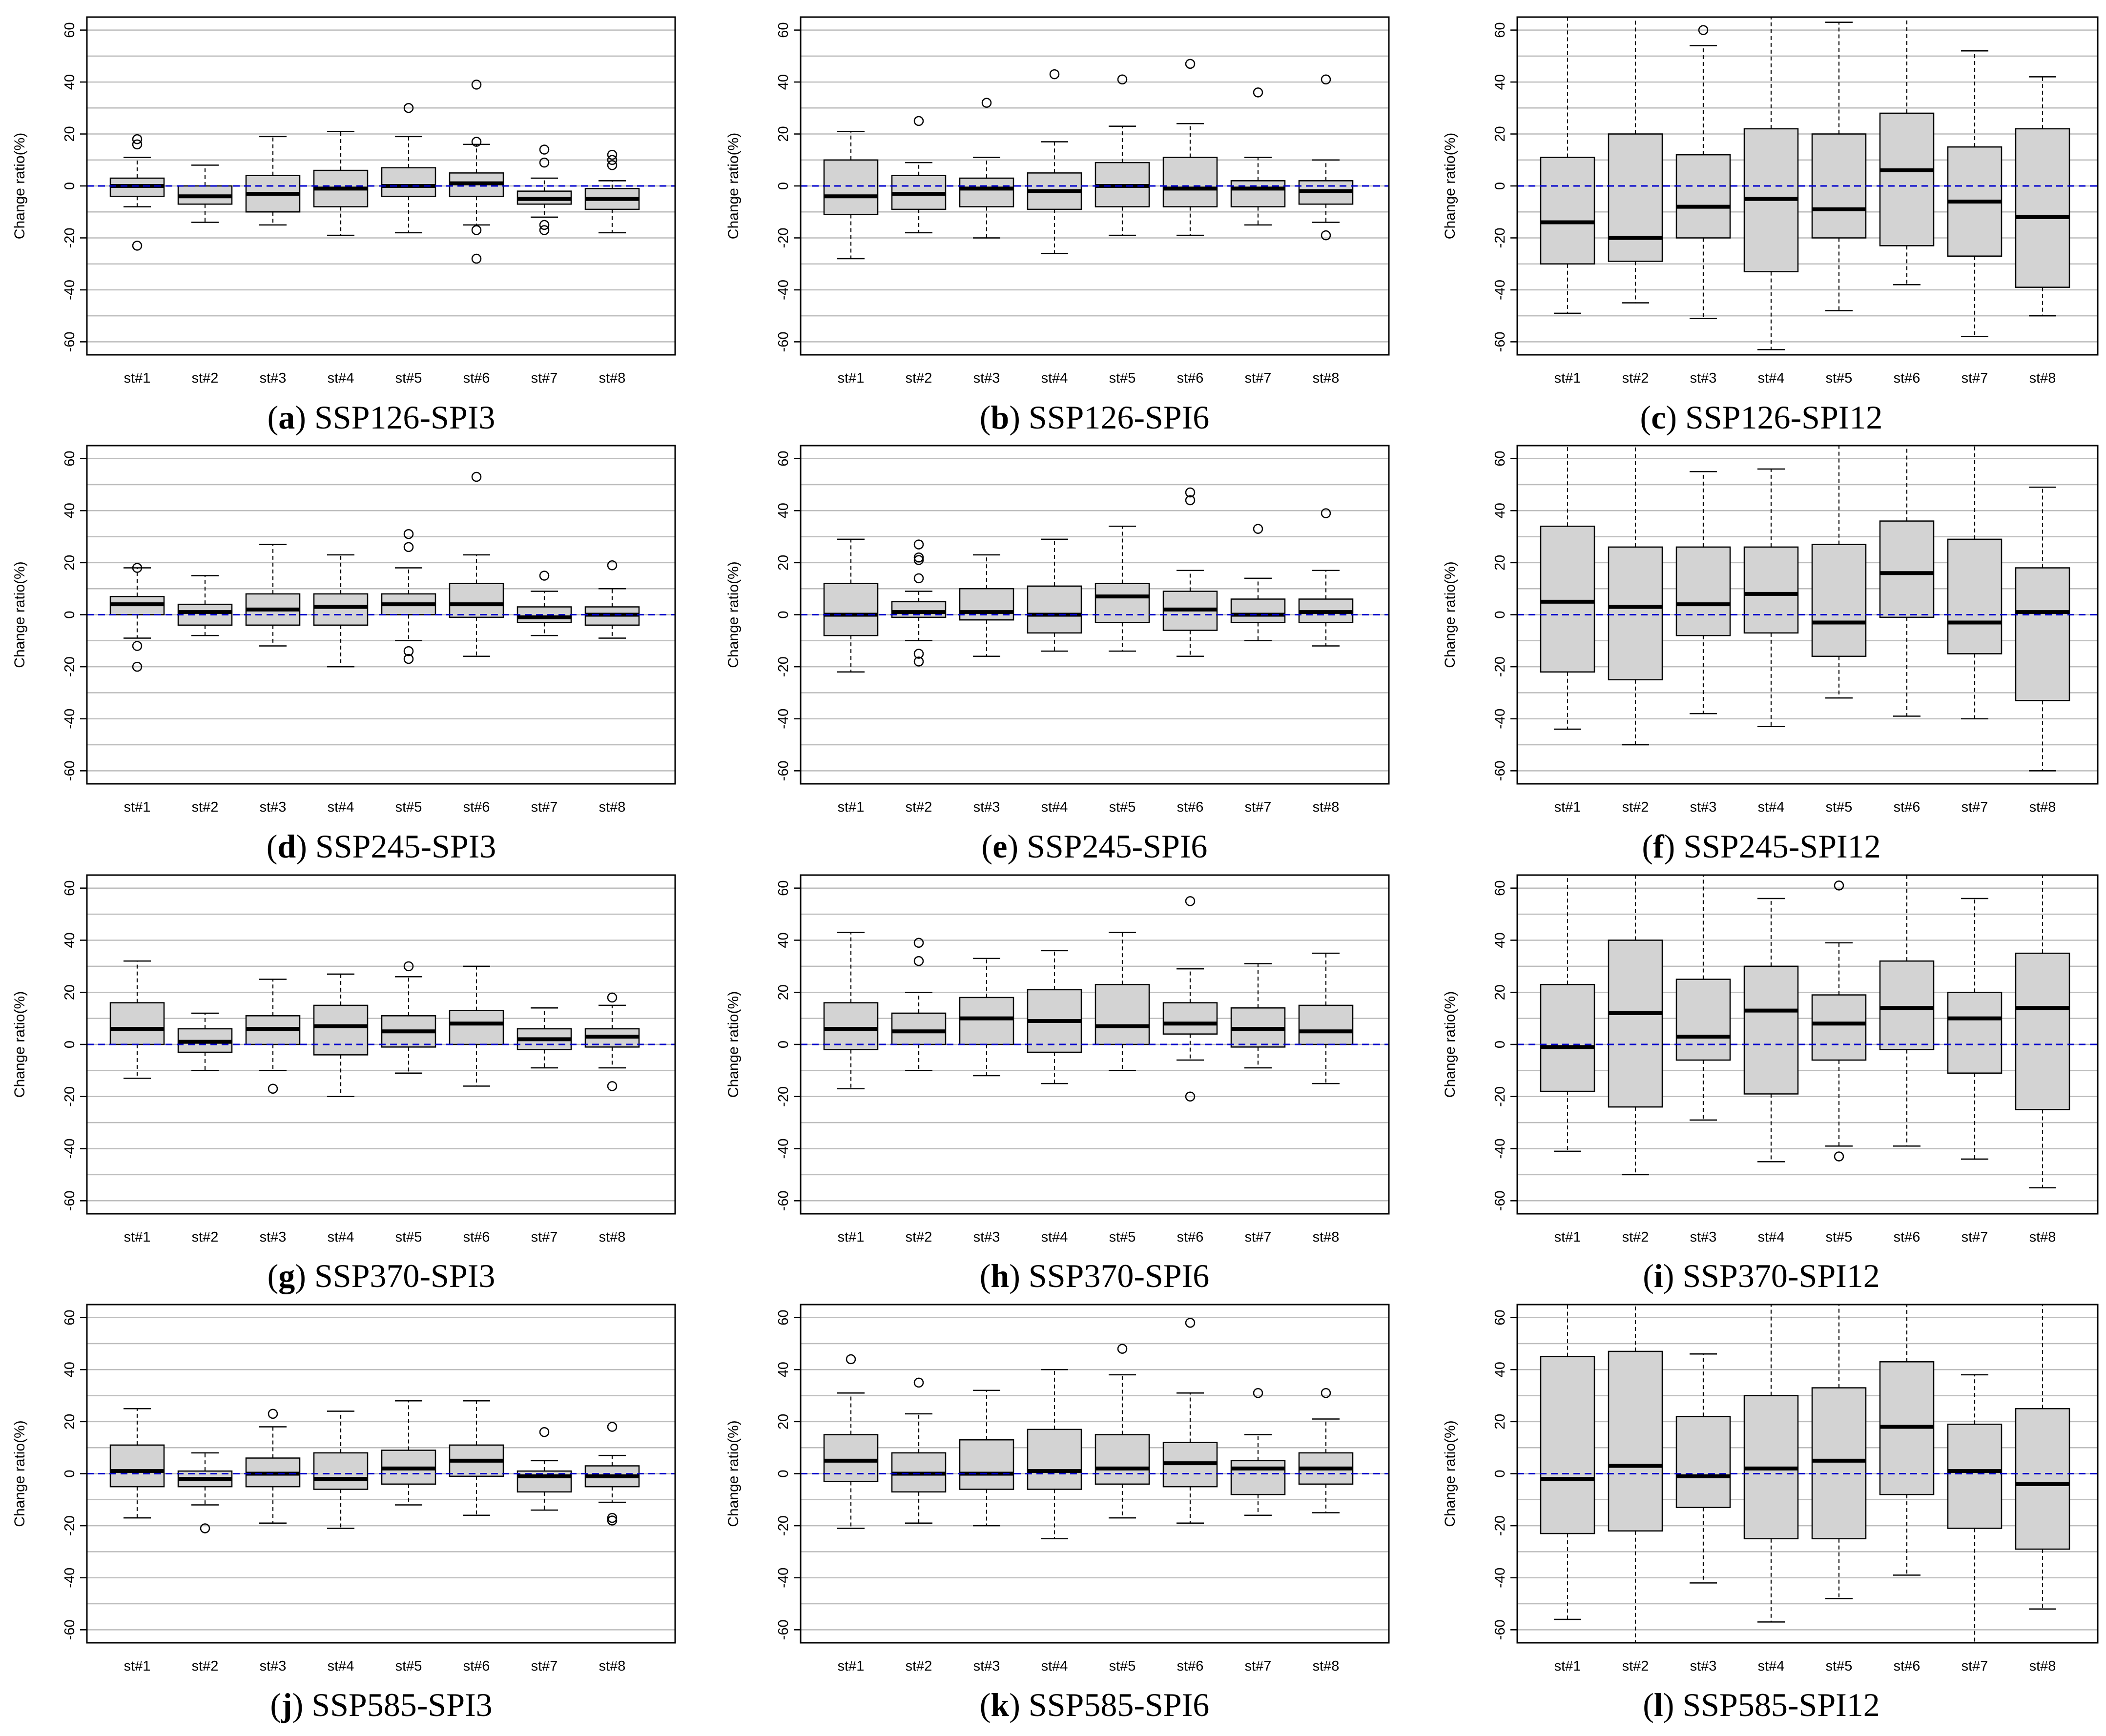  What do you see at coordinates (1326, 157) in the screenshot?
I see `box-st8` at bounding box center [1326, 157].